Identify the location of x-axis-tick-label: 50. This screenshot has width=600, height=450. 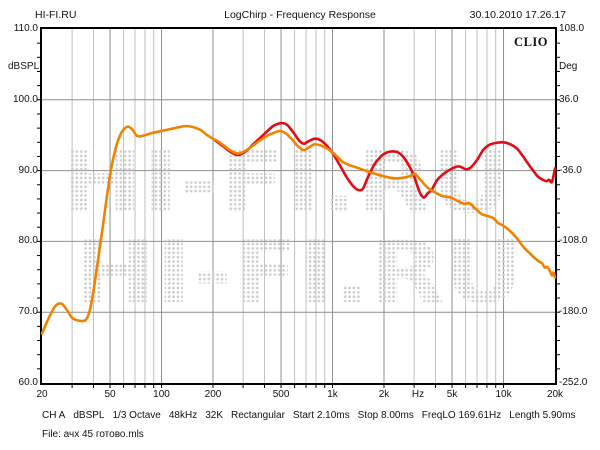
(110, 394).